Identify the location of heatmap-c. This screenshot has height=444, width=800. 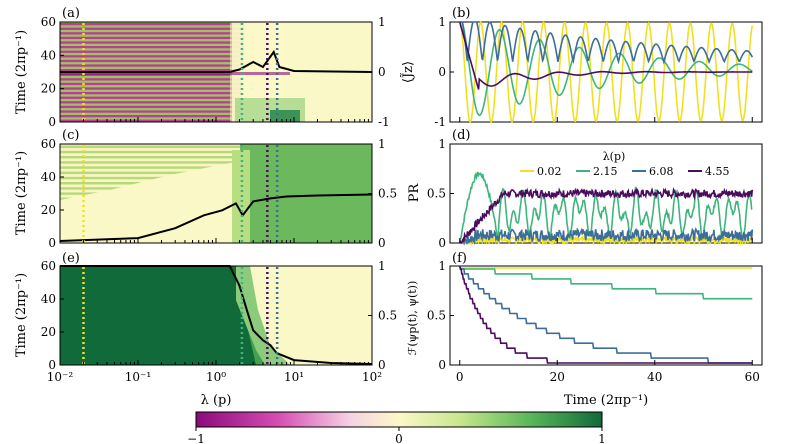
(216, 193).